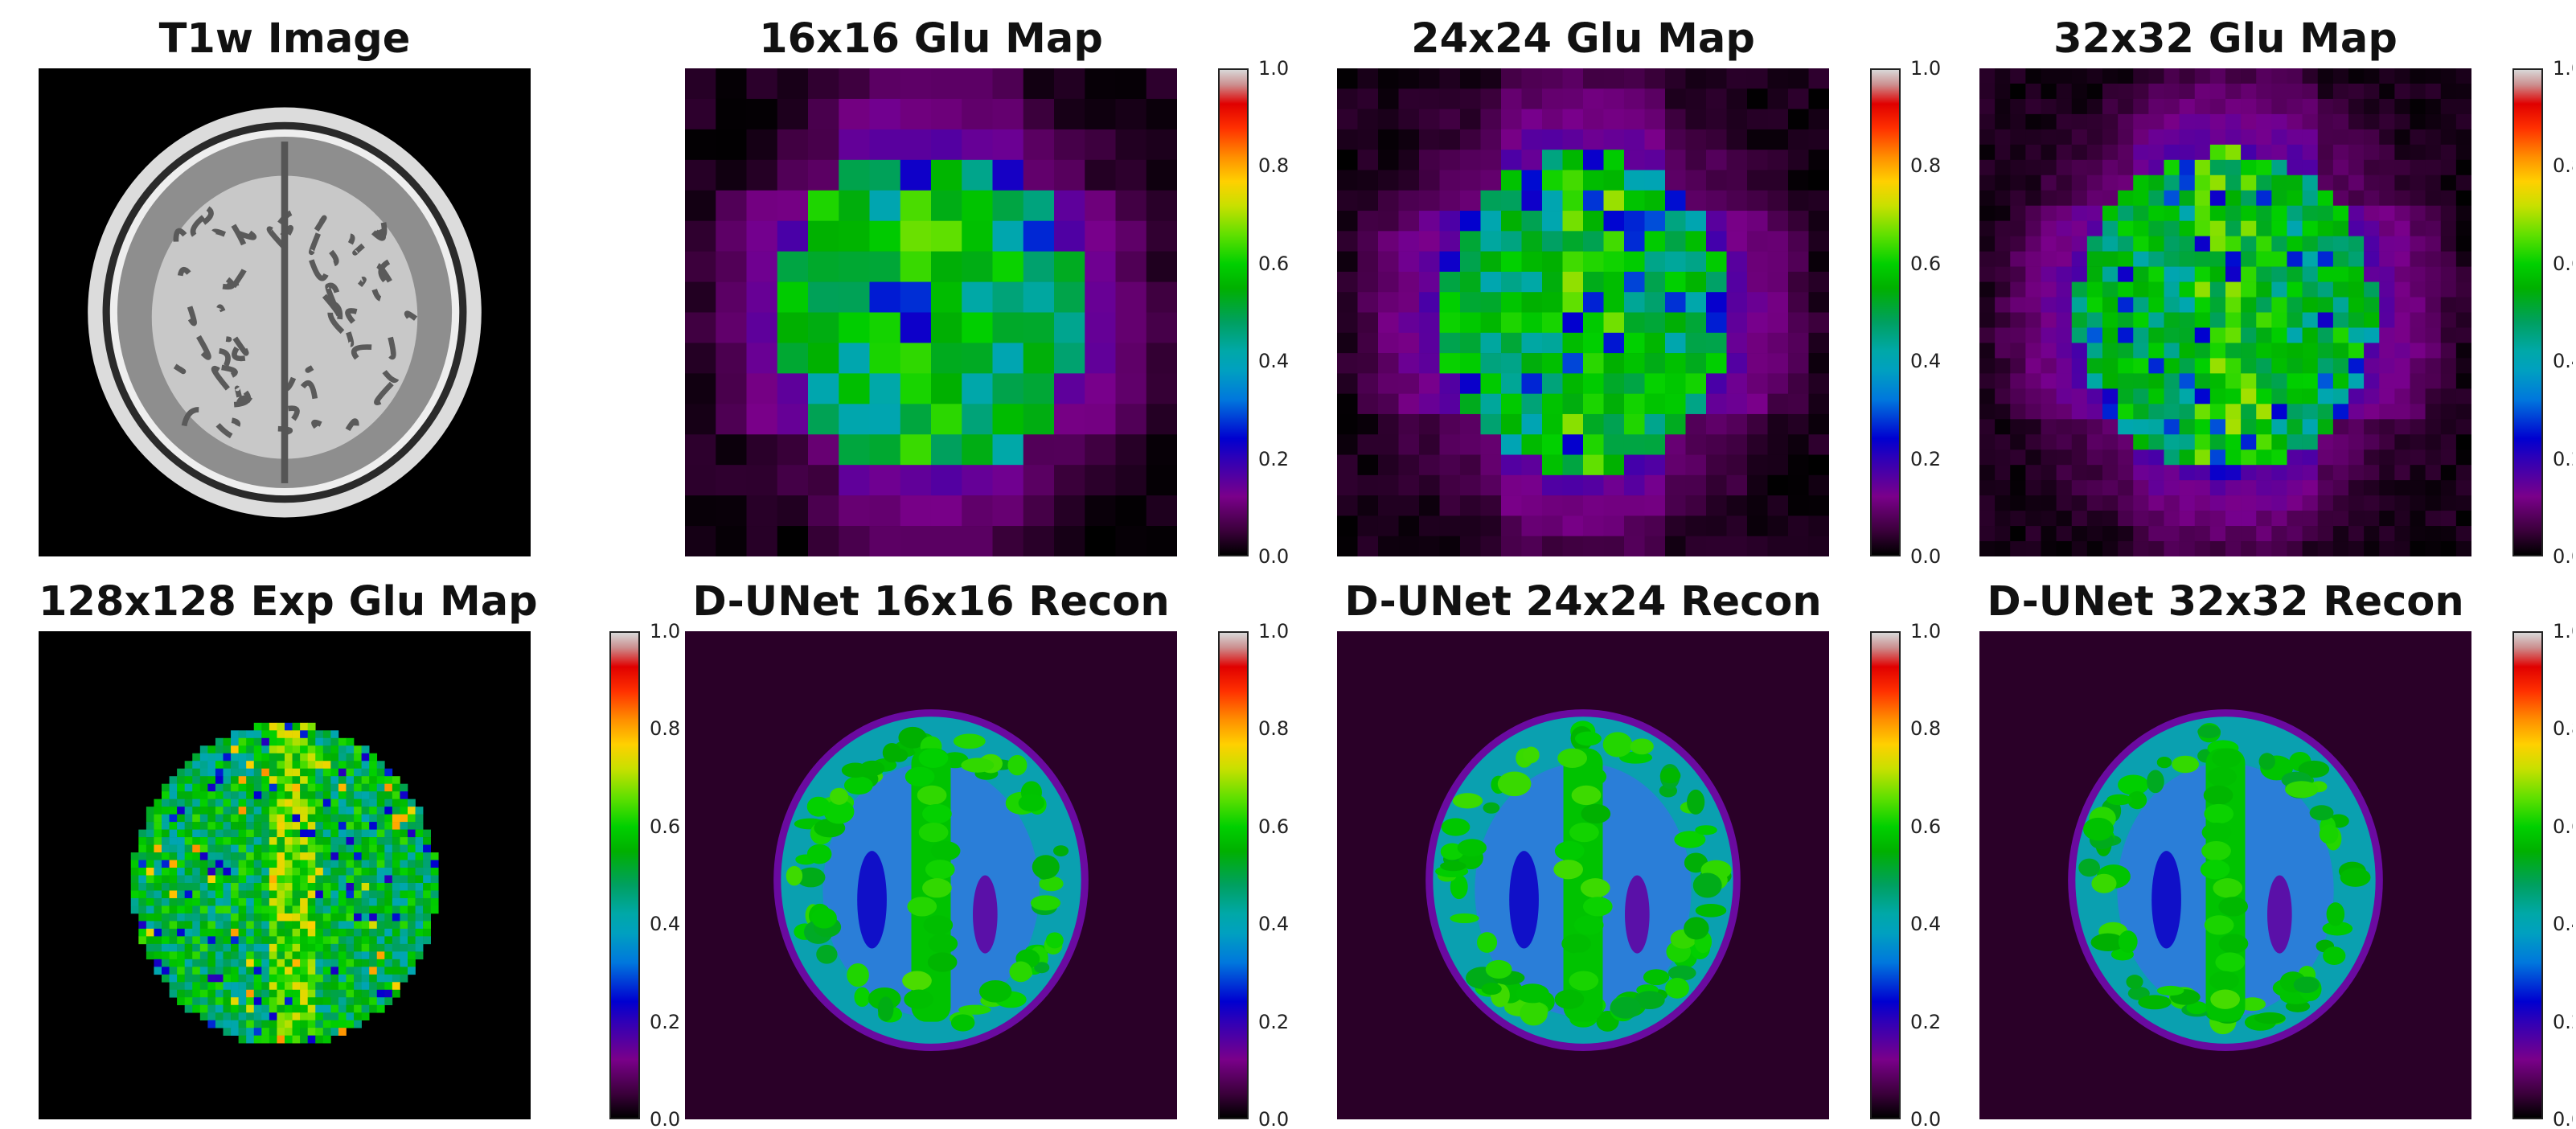 This screenshot has width=2576, height=1129. Describe the element at coordinates (931, 312) in the screenshot. I see `glu-canvas` at that location.